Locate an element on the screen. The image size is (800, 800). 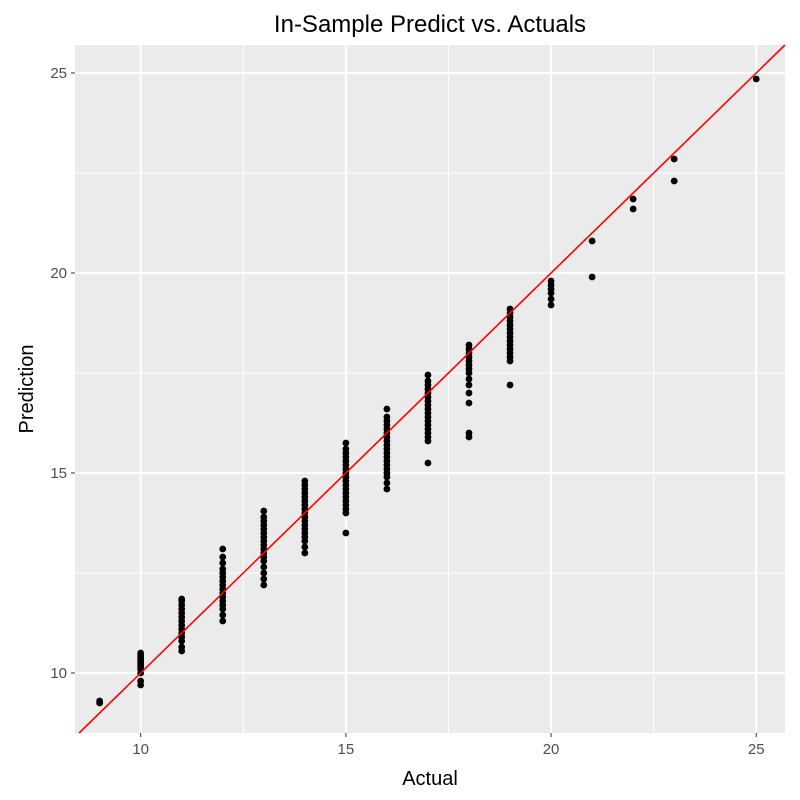
x-tick-label: 10 is located at coordinates (140, 749).